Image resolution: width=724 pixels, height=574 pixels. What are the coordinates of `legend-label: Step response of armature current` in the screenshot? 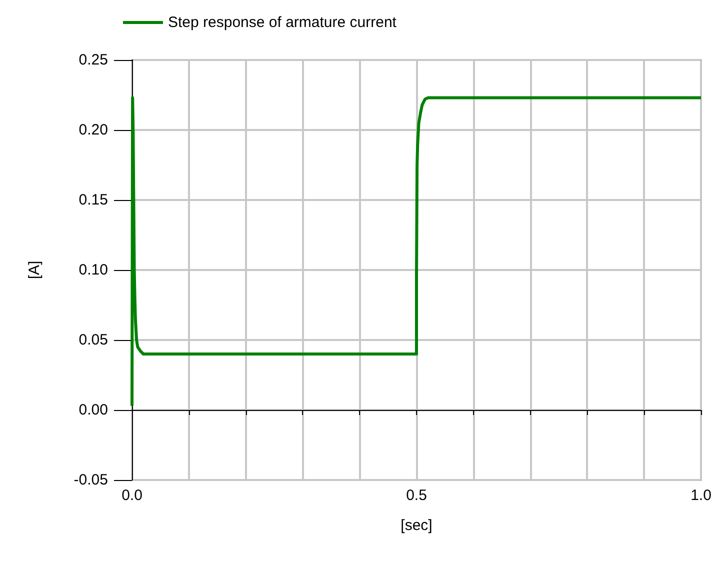 It's located at (283, 22).